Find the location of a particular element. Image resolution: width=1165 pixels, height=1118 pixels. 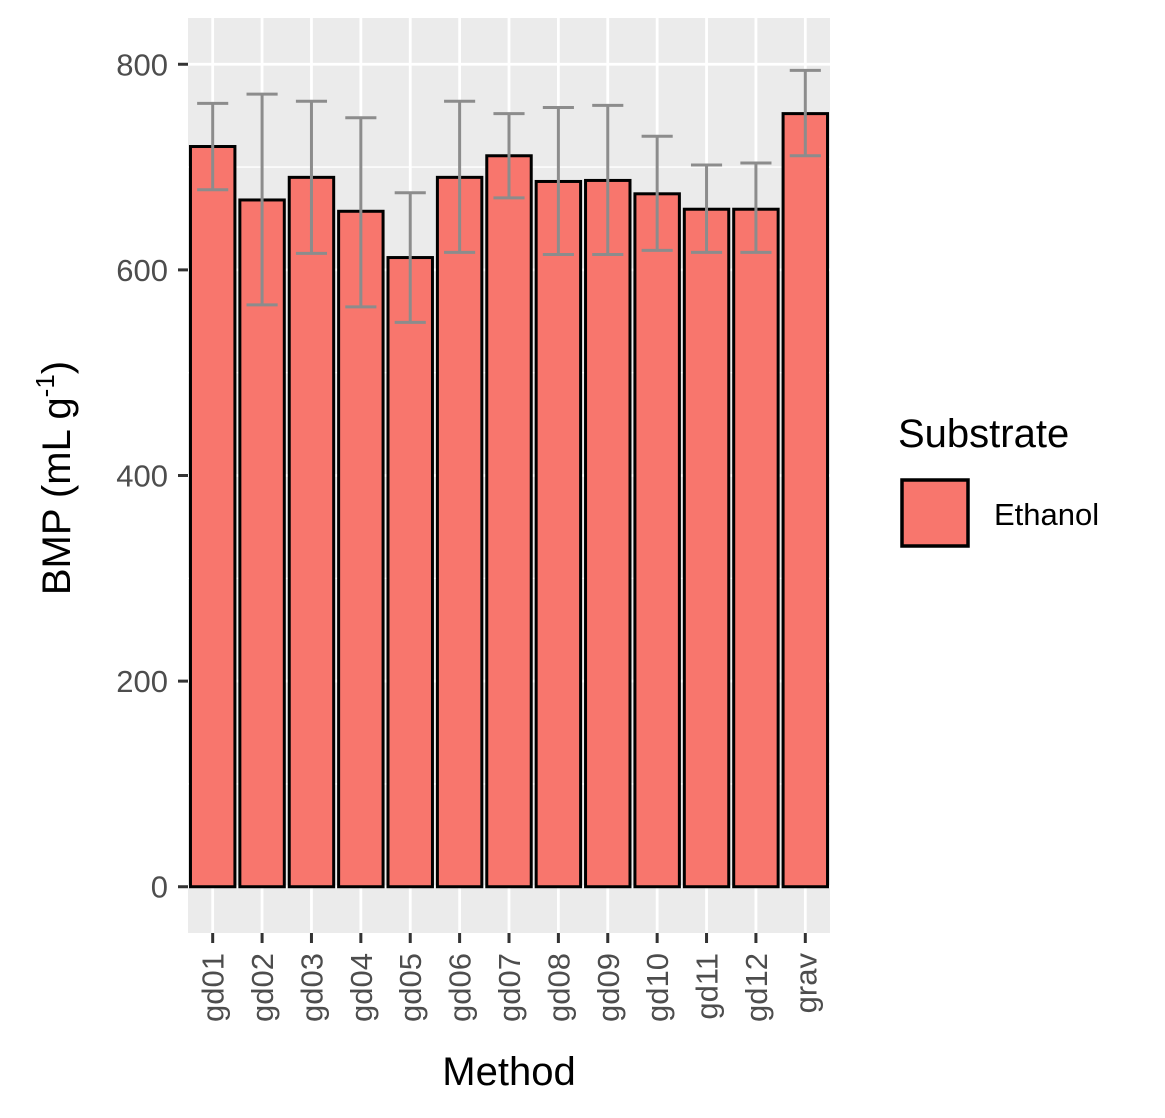

errorbar-gd12 is located at coordinates (756, 207).